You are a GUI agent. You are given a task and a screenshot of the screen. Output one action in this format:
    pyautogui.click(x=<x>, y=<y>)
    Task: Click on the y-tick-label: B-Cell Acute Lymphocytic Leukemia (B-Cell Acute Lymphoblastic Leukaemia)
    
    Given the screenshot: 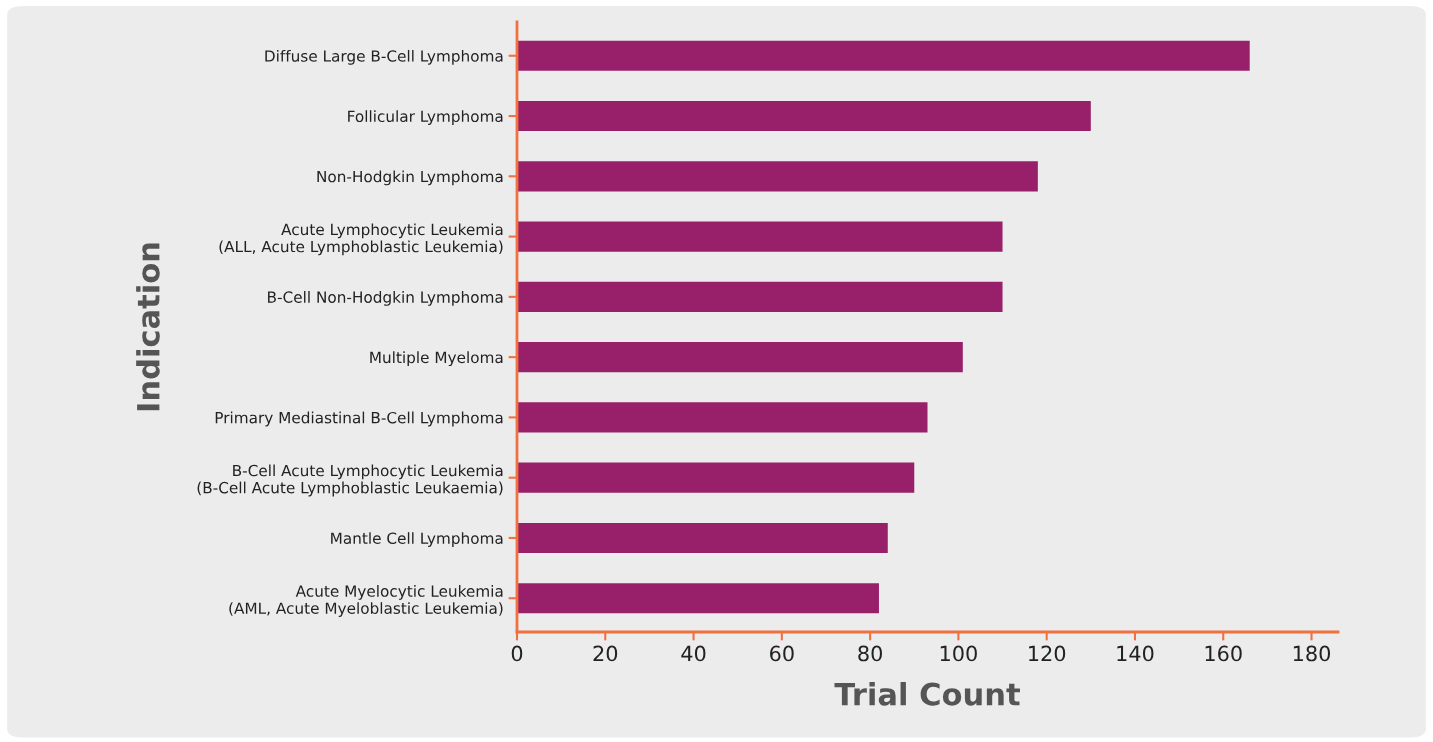 What is the action you would take?
    pyautogui.click(x=350, y=480)
    